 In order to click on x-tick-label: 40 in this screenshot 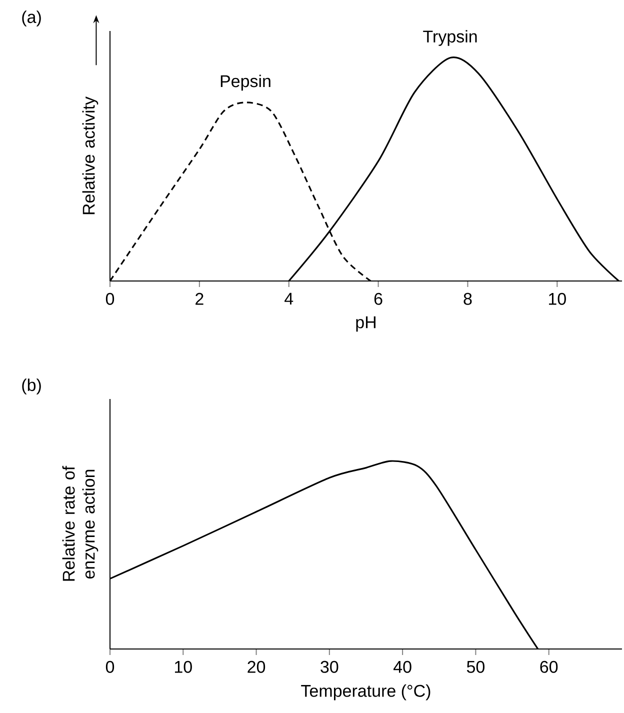, I will do `click(402, 666)`.